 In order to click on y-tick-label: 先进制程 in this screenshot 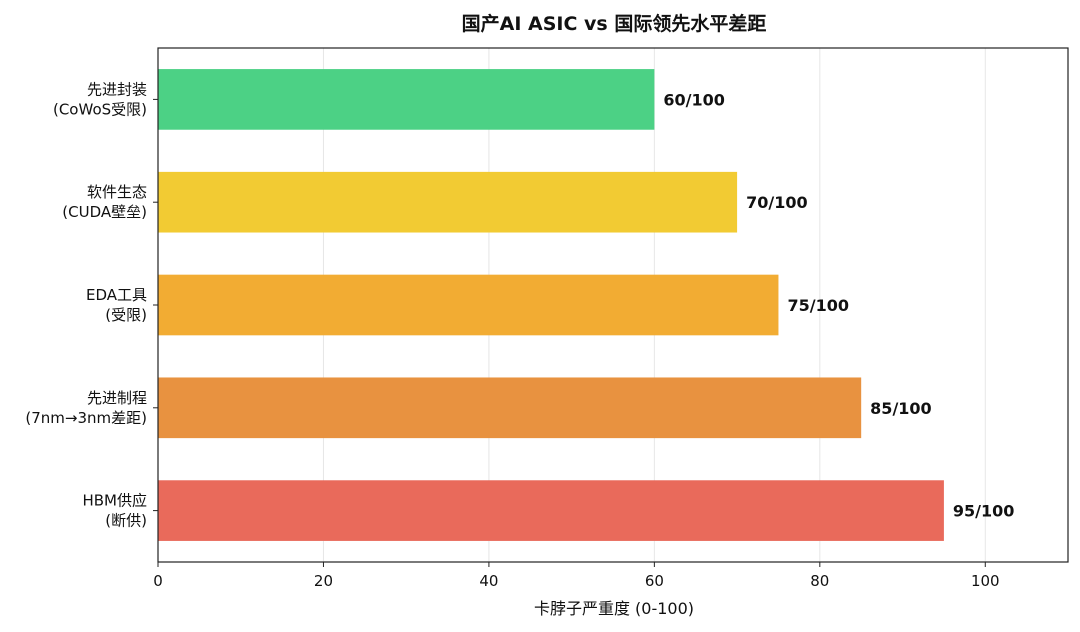, I will do `click(117, 398)`.